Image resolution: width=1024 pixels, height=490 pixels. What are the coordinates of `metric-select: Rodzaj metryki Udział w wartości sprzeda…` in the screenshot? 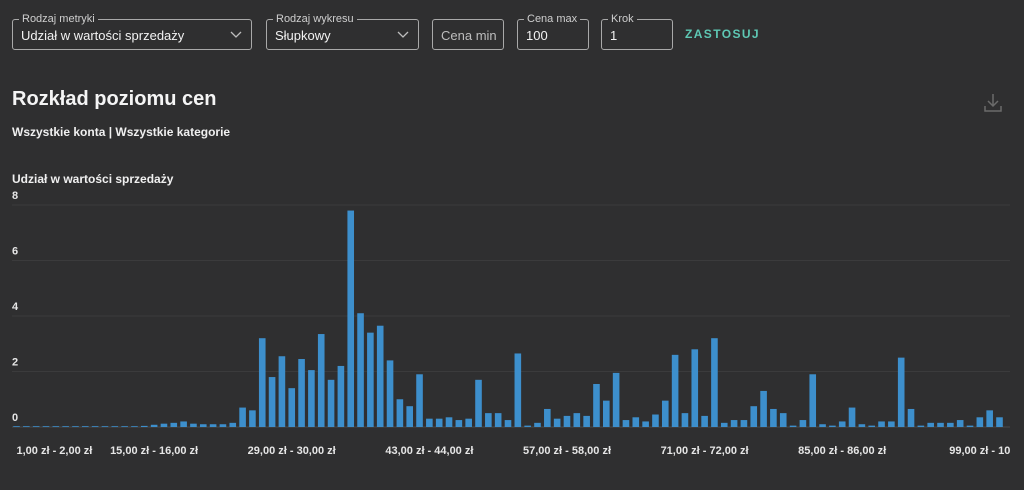 It's located at (132, 31).